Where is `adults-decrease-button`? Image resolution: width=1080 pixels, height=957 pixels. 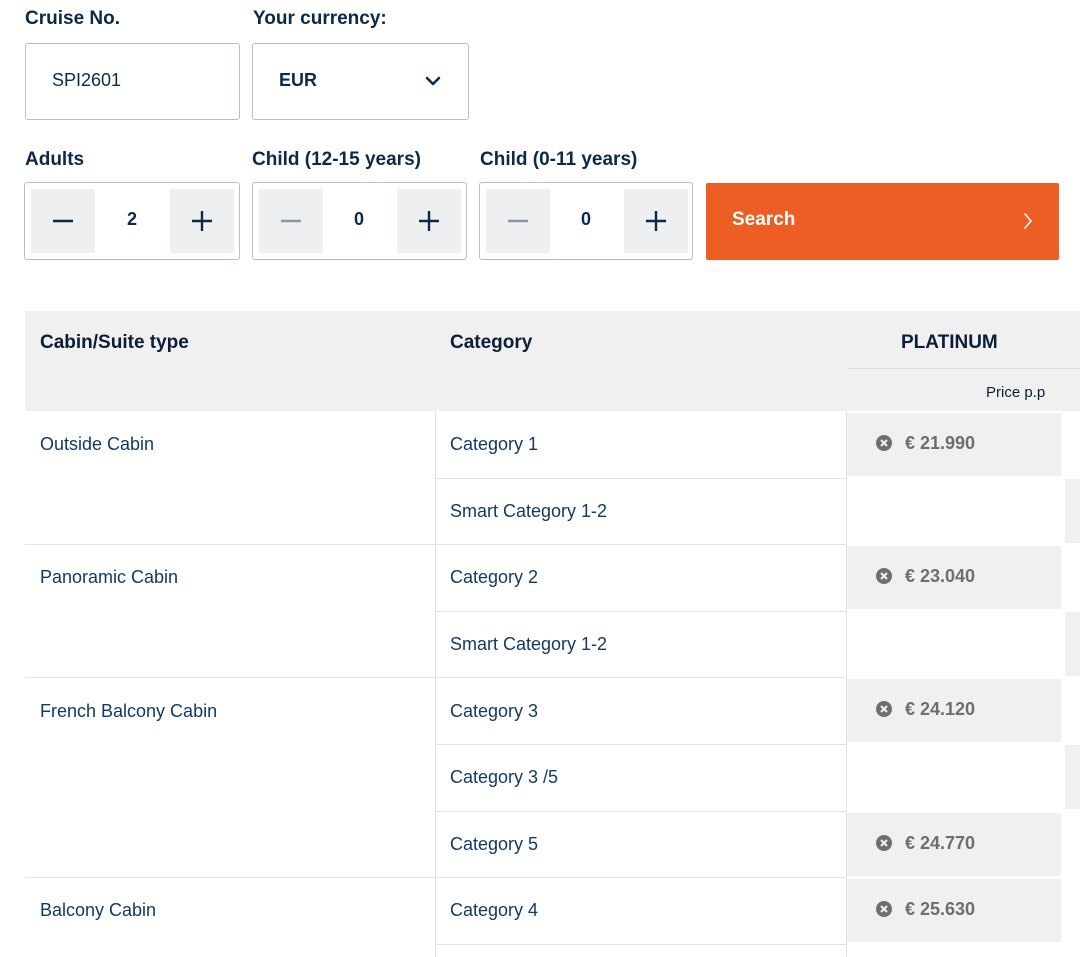 adults-decrease-button is located at coordinates (63, 221).